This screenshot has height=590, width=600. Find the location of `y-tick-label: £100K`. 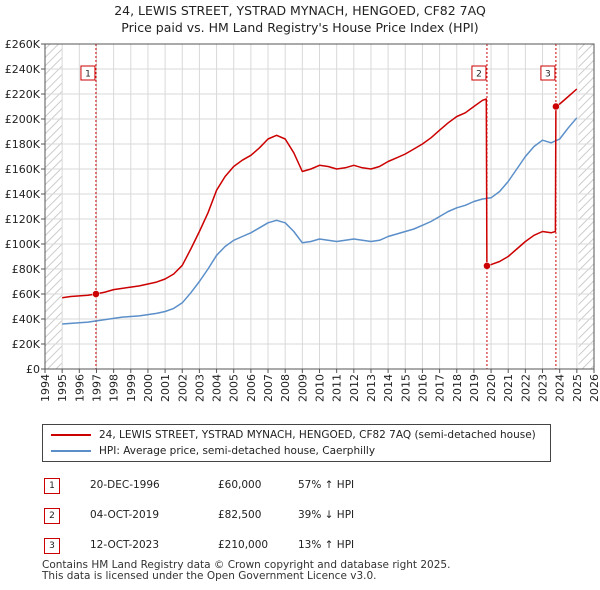

y-tick-label: £100K is located at coordinates (23, 244).